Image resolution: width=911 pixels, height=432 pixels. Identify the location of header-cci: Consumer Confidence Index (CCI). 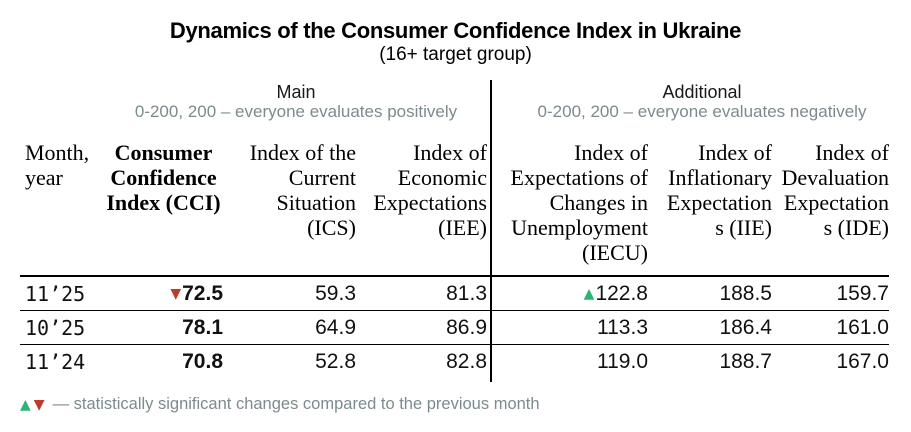
(163, 177).